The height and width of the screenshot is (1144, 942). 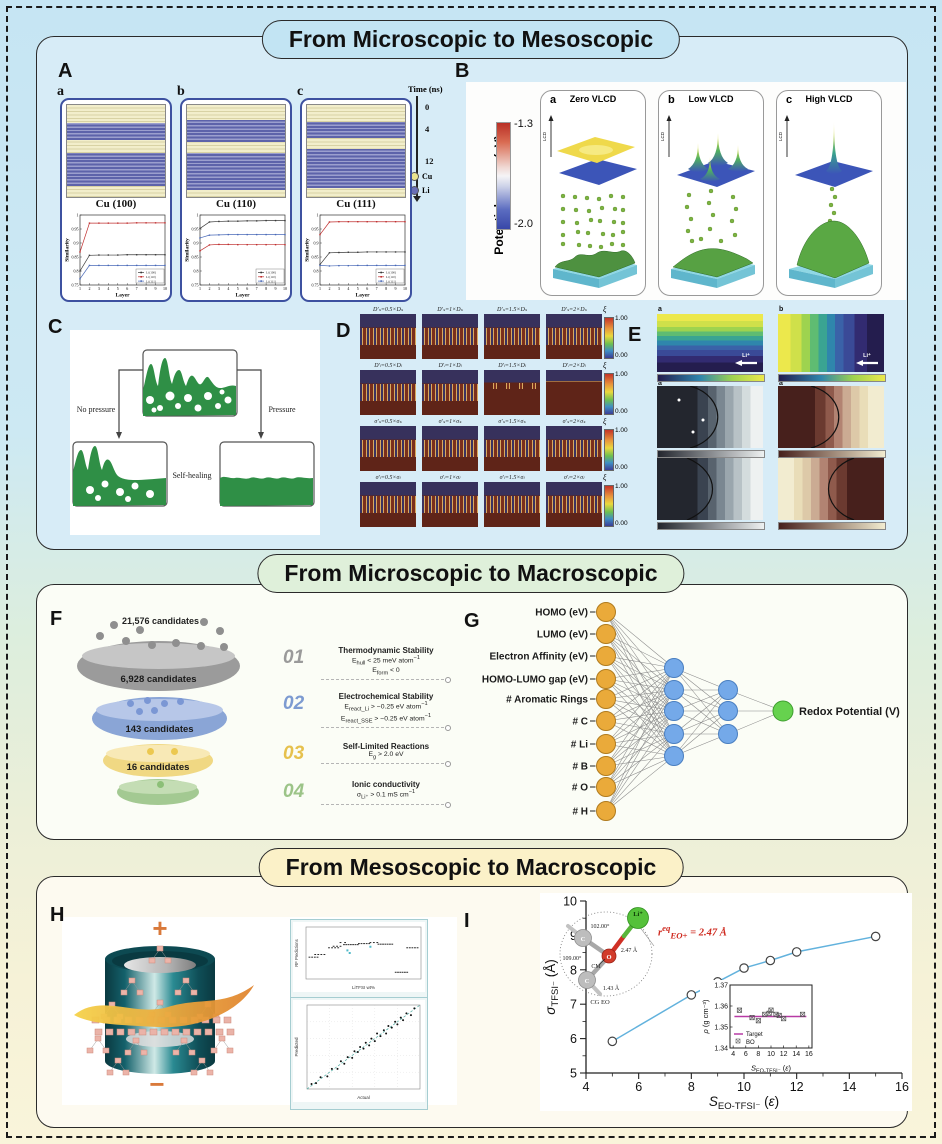 I want to click on step-criterion: σLi⁺ > 0.1 mS cm−1, so click(x=386, y=795).